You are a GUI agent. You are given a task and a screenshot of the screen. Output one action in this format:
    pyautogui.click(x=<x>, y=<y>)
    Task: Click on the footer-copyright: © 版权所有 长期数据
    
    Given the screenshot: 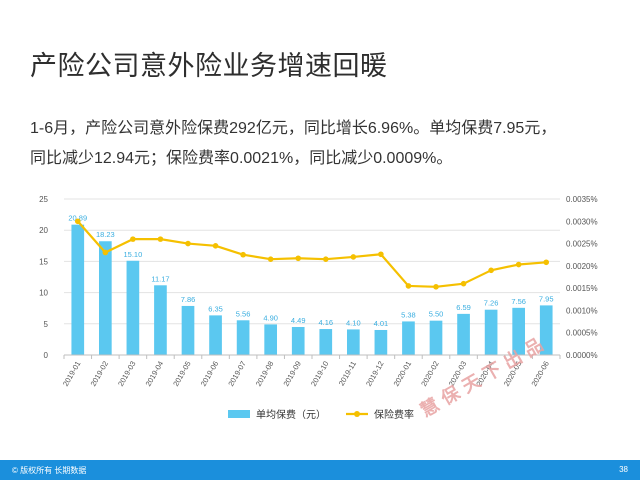 What is the action you would take?
    pyautogui.click(x=49, y=470)
    